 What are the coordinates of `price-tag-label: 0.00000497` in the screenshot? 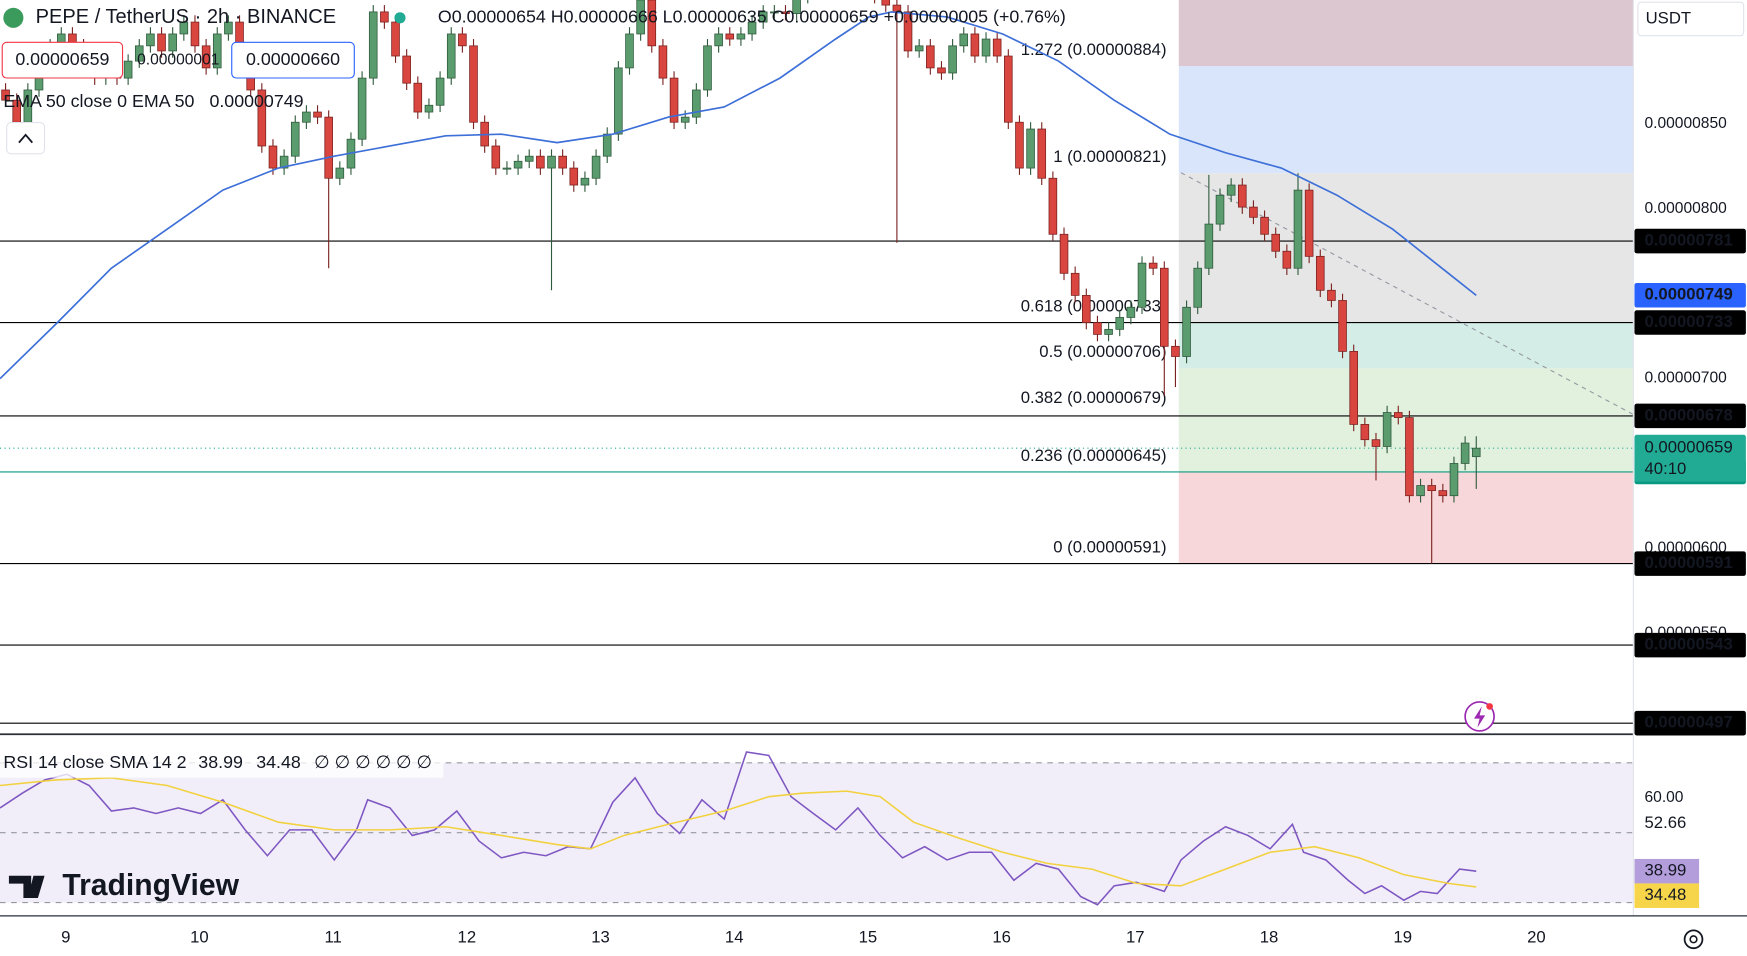 It's located at (1688, 722).